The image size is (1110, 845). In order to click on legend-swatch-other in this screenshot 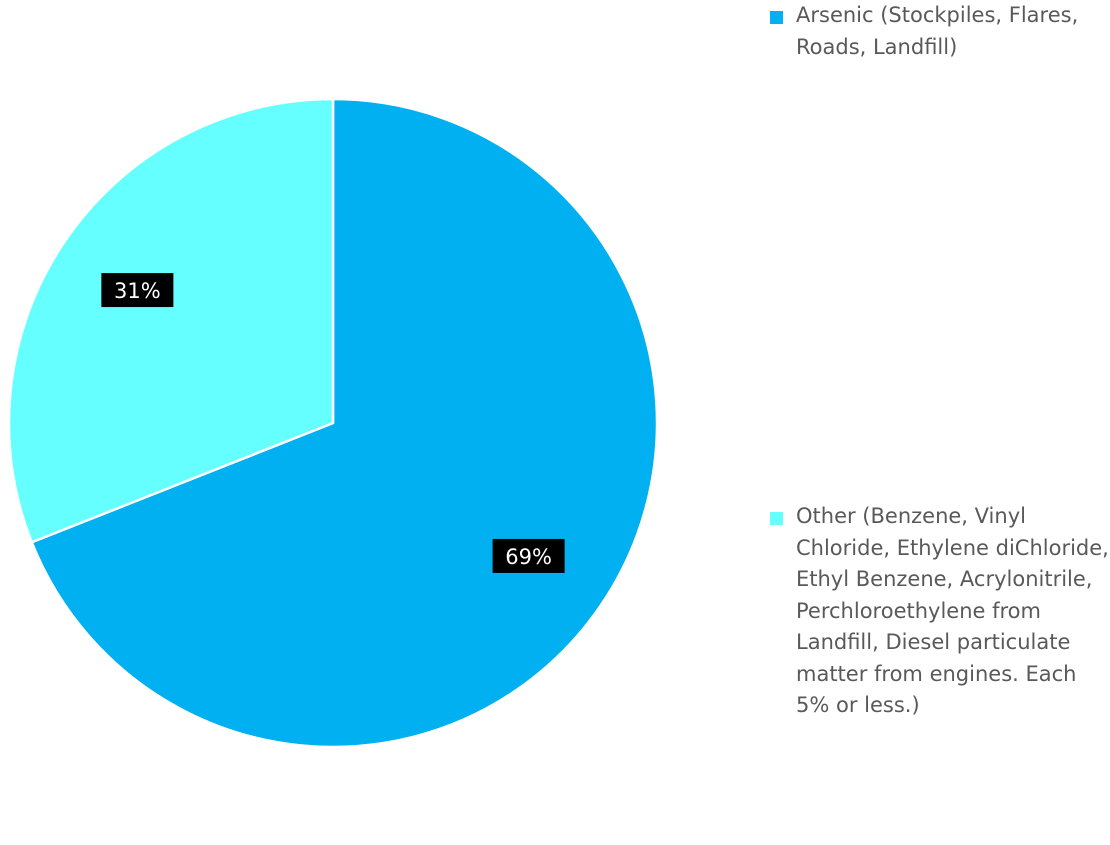, I will do `click(776, 518)`.